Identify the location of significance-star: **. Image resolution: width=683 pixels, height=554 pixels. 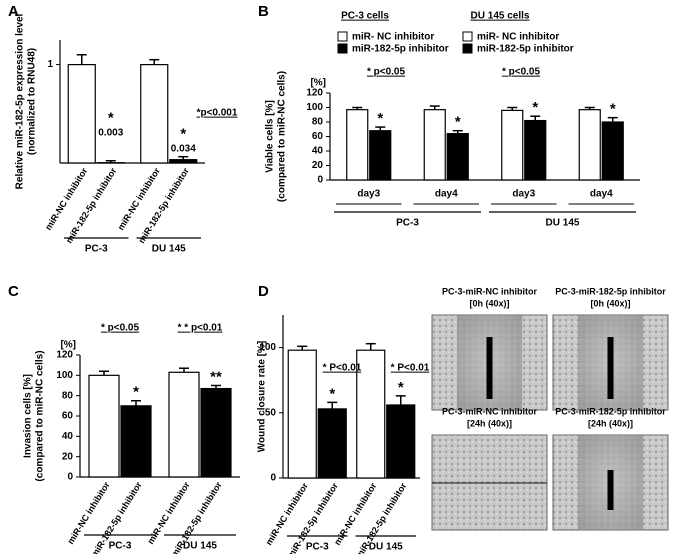
(216, 376).